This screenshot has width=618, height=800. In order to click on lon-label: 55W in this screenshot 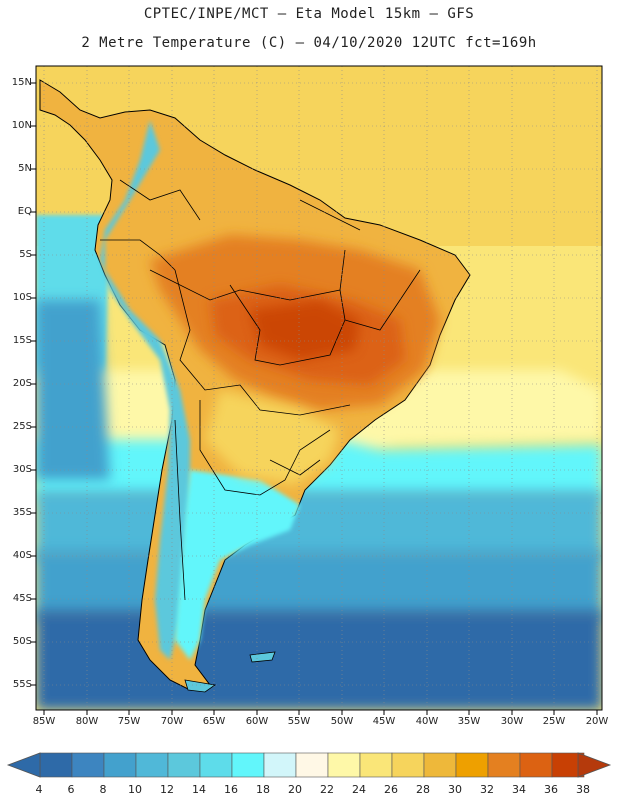, I will do `click(299, 721)`.